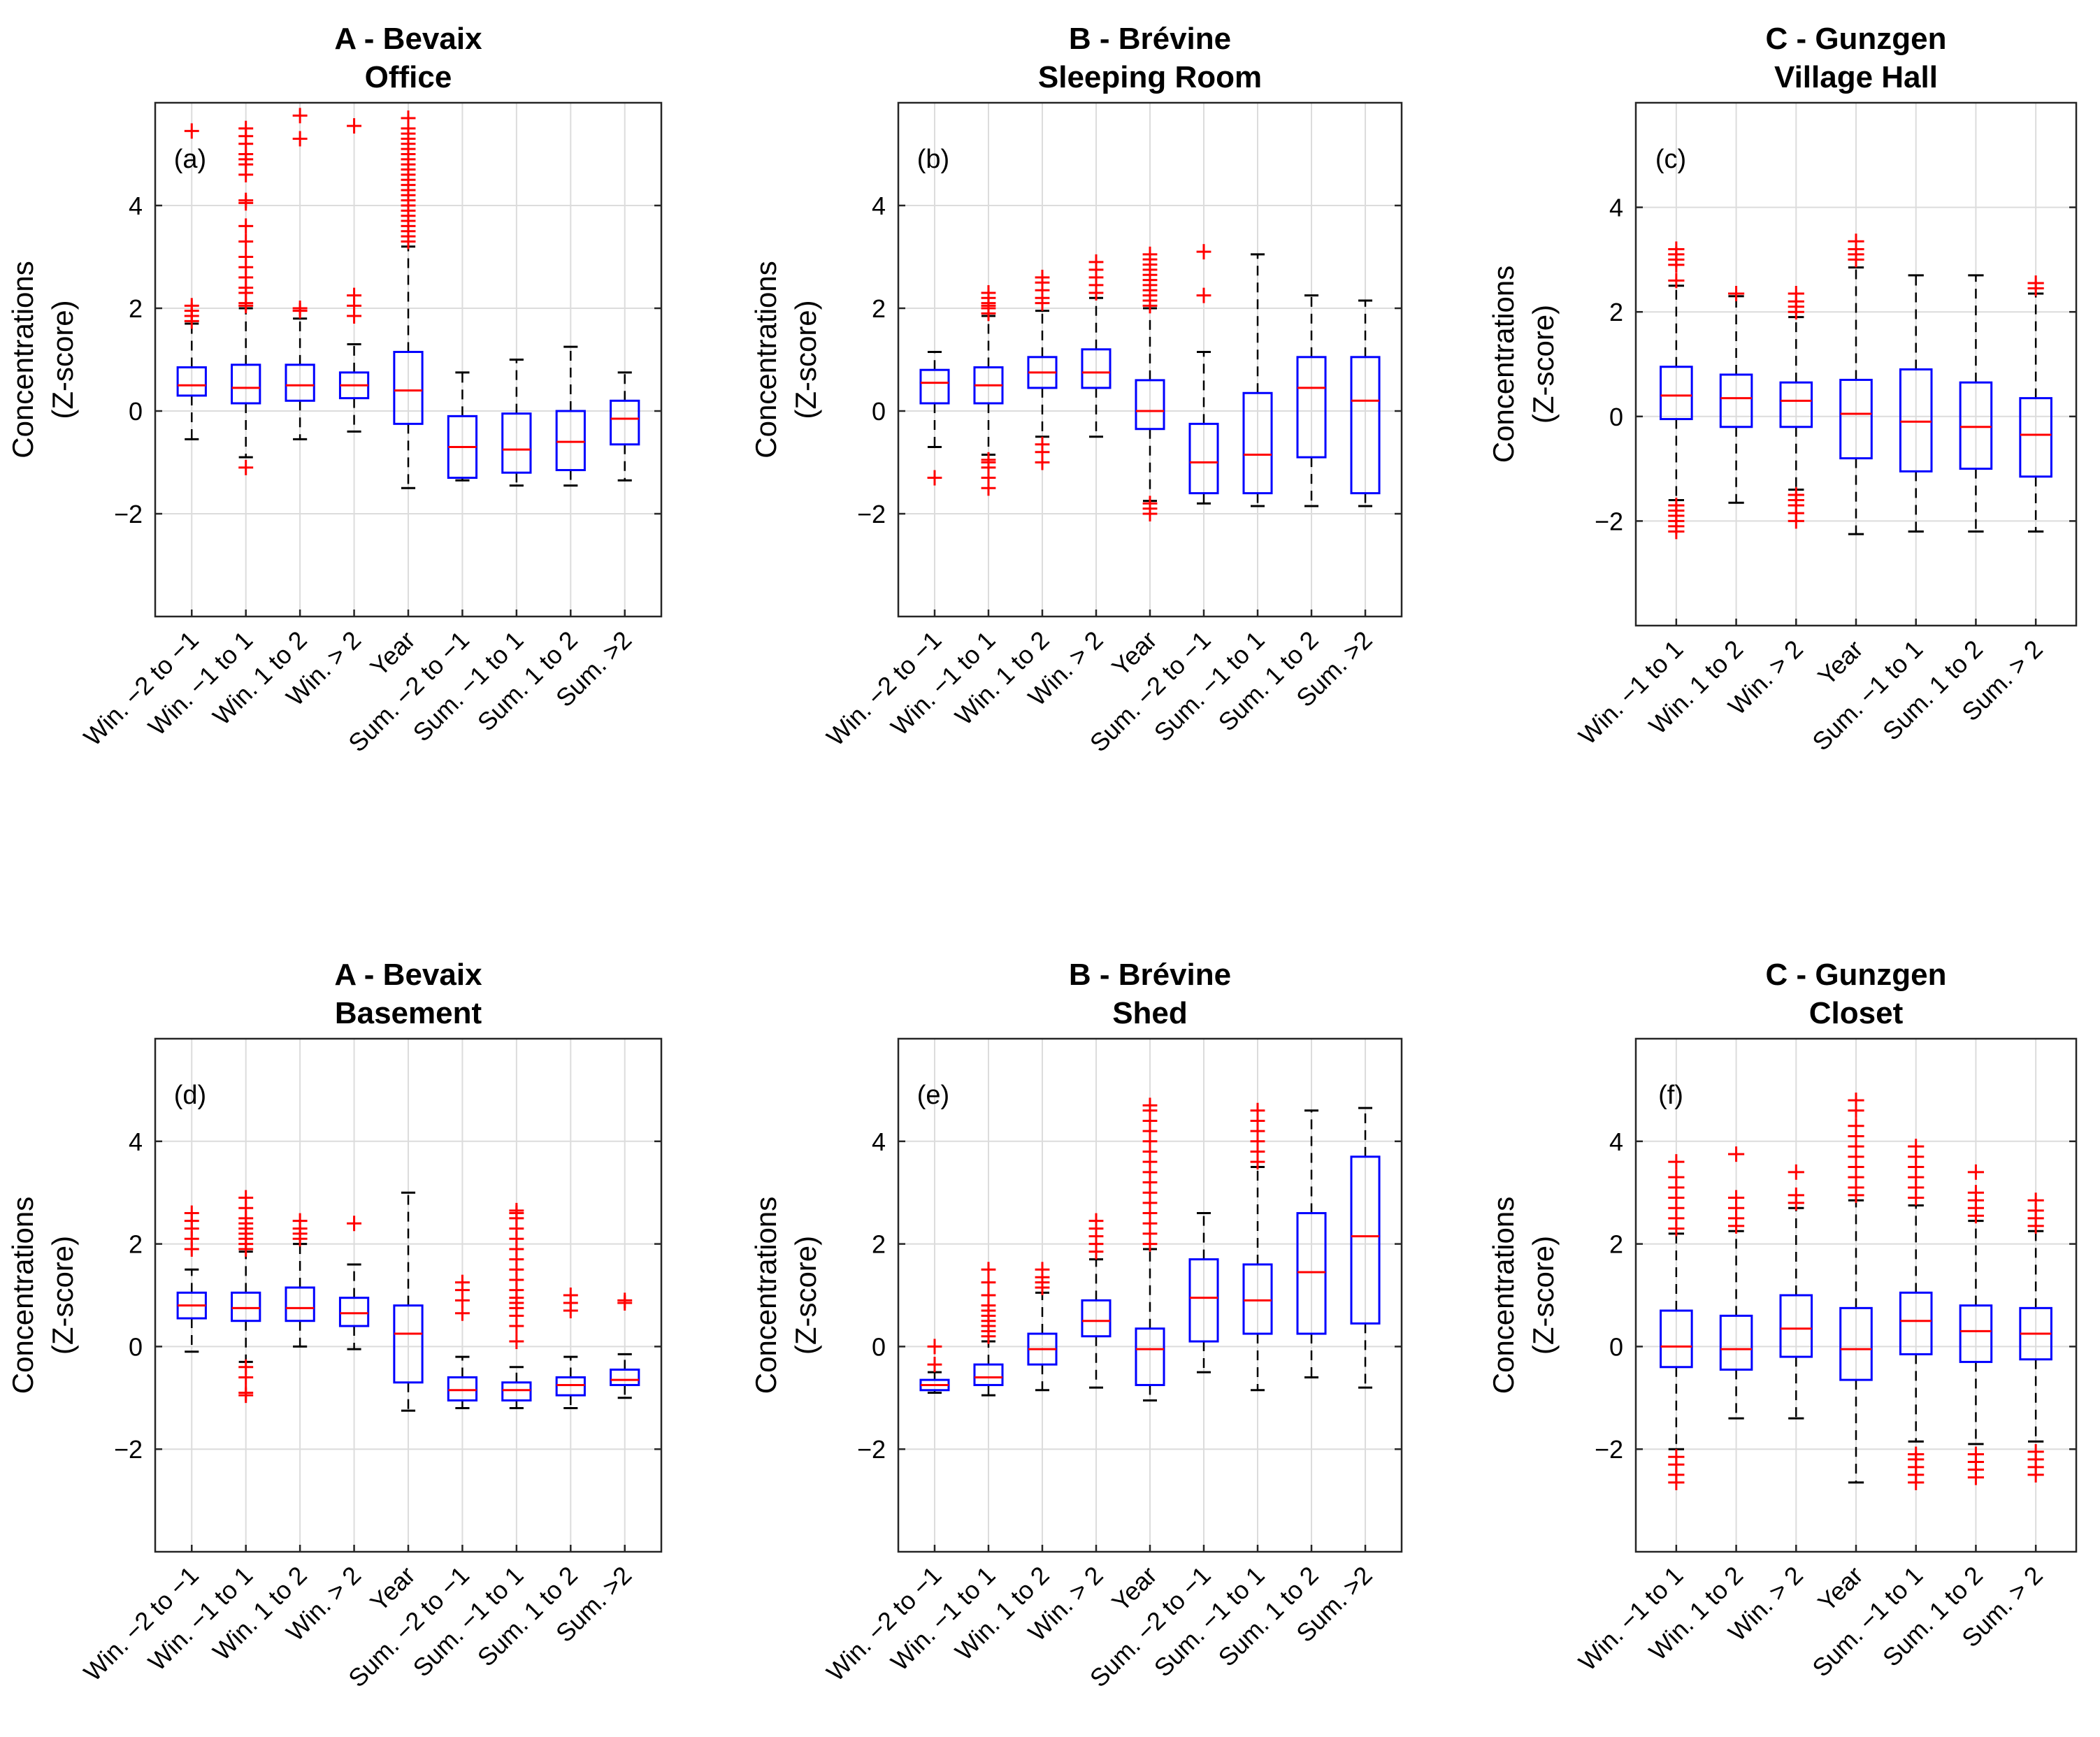 Image resolution: width=2100 pixels, height=1737 pixels. What do you see at coordinates (1150, 77) in the screenshot?
I see `chart-subtitle: Sleeping Room` at bounding box center [1150, 77].